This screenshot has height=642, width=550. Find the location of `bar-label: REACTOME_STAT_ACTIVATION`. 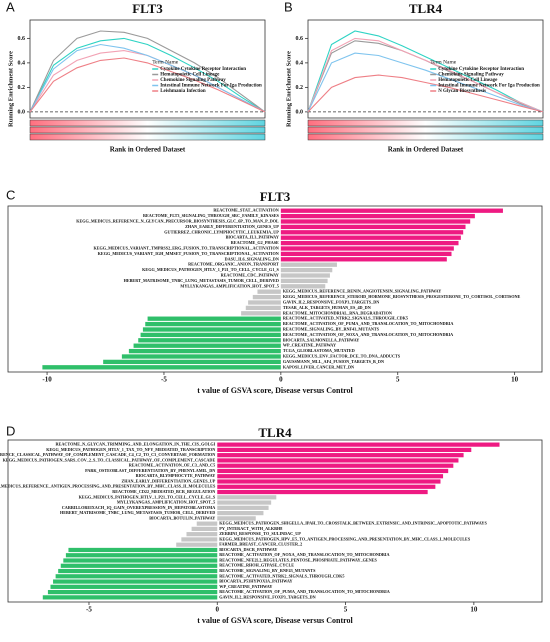

bar-label: REACTOME_STAT_ACTIVATION is located at coordinates (245, 210).